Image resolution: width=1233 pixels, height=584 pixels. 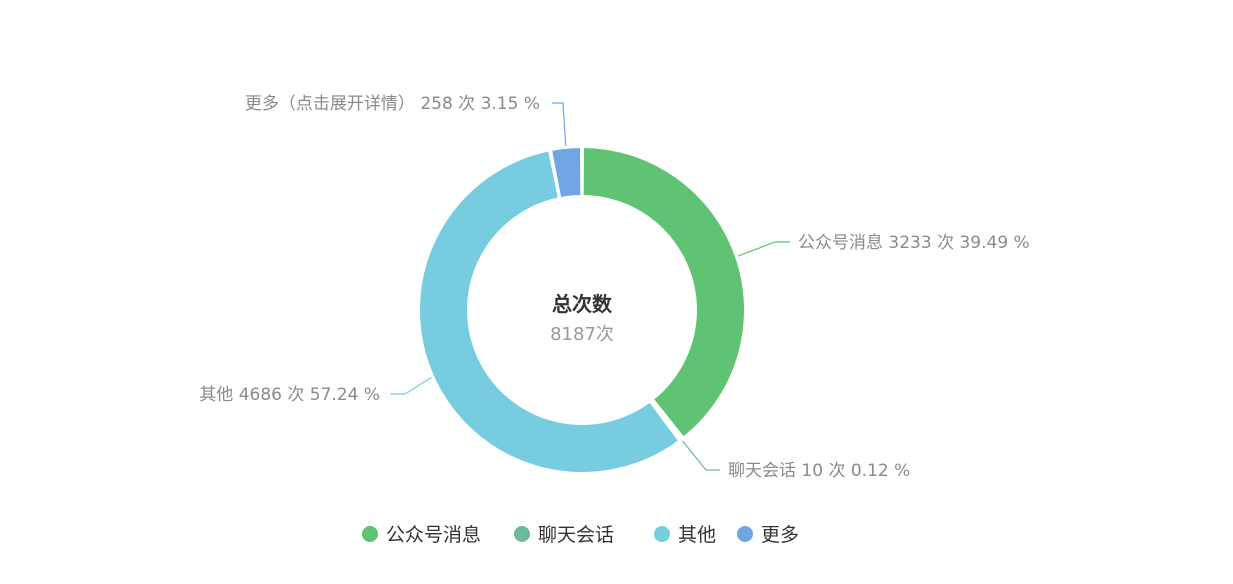 What do you see at coordinates (780, 535) in the screenshot?
I see `legend-label-4: 更多` at bounding box center [780, 535].